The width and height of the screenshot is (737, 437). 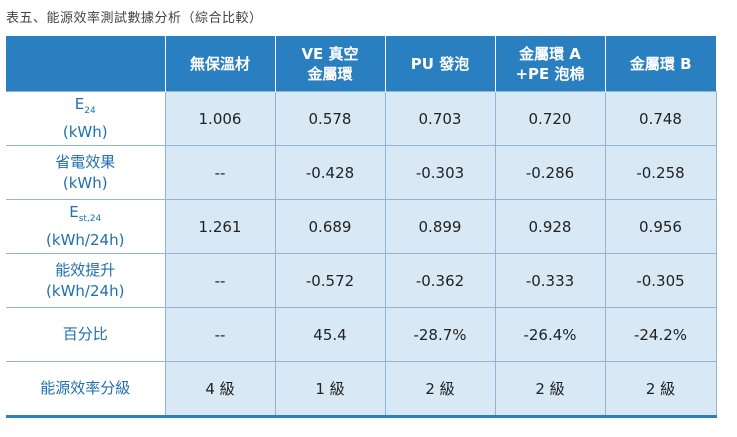 I want to click on table-cell: -0.362, so click(x=439, y=280).